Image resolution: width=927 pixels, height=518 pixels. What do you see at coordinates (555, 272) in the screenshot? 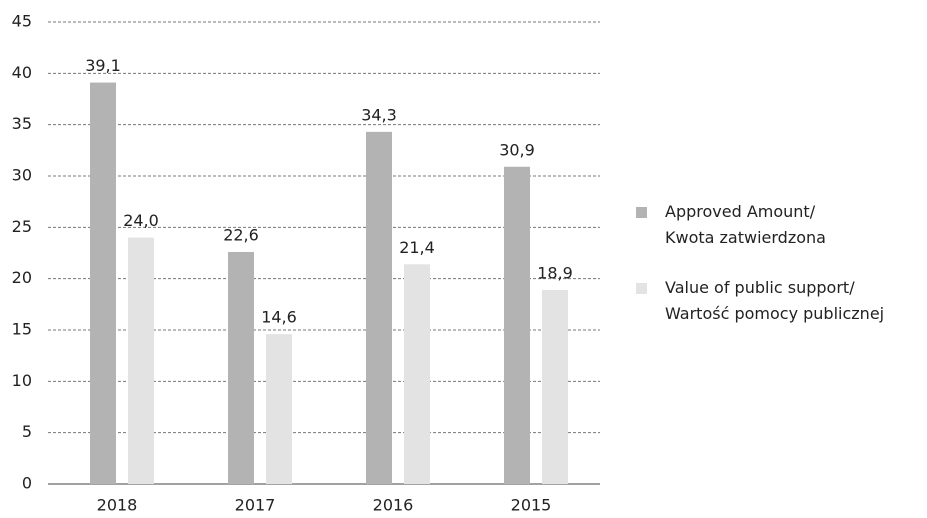
I see `value-label: 18,9` at bounding box center [555, 272].